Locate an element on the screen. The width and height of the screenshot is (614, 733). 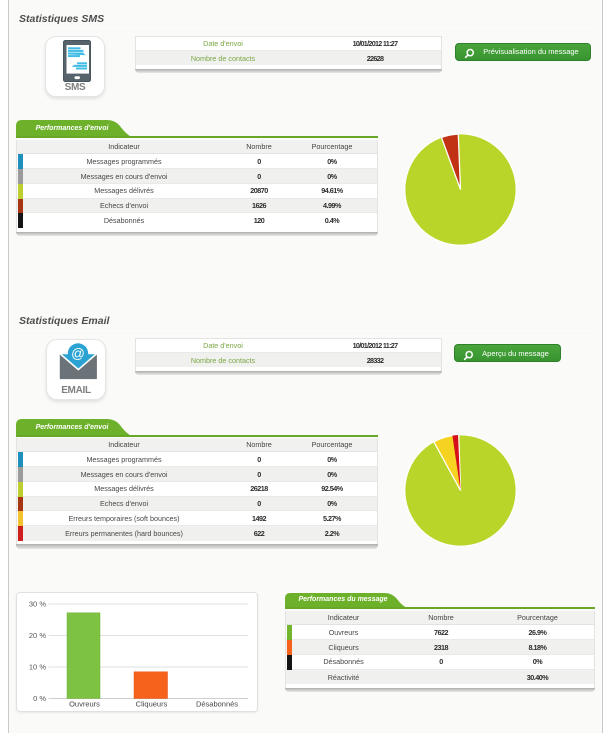
svg-text: Désabonnés is located at coordinates (217, 704).